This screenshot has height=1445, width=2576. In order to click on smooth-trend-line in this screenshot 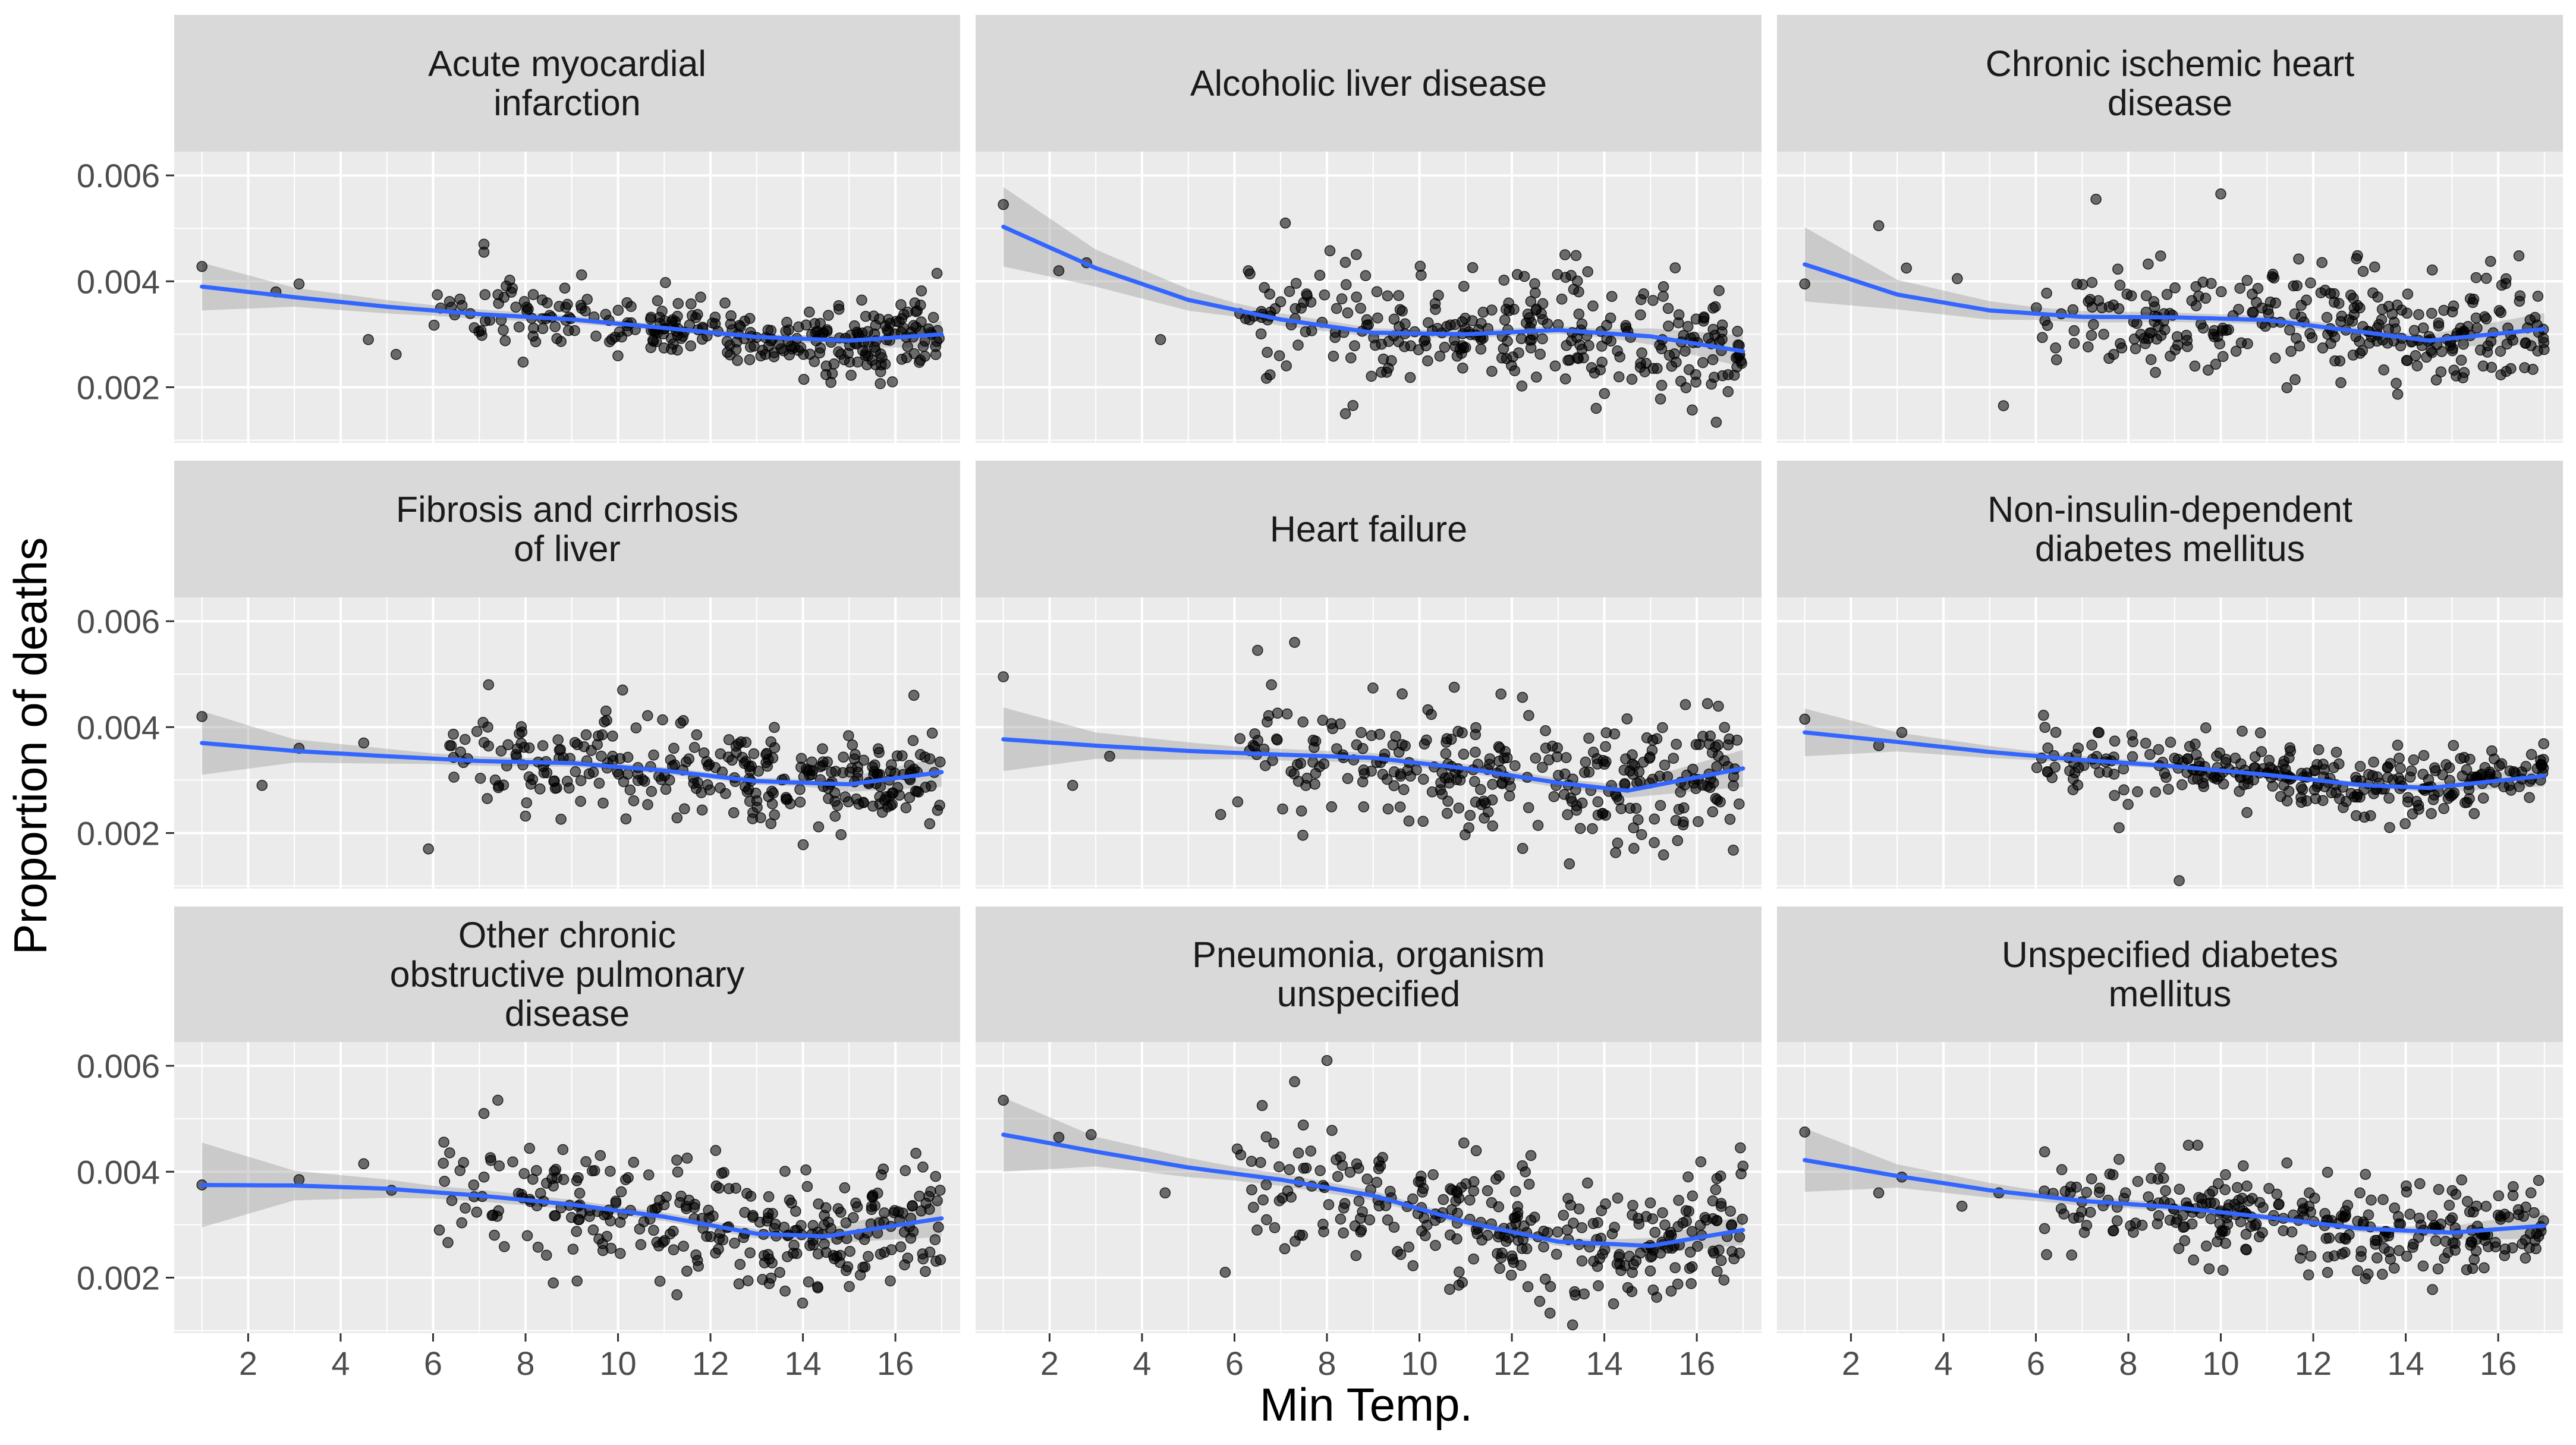, I will do `click(2175, 1196)`.